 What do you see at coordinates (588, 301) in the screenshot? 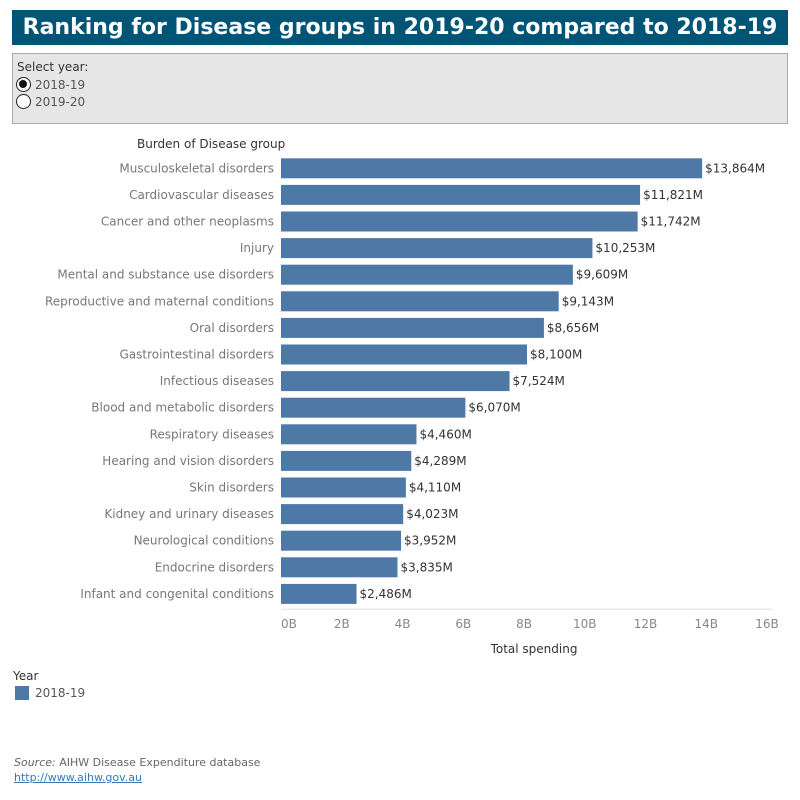
I see `bar-value-label: $9,143M` at bounding box center [588, 301].